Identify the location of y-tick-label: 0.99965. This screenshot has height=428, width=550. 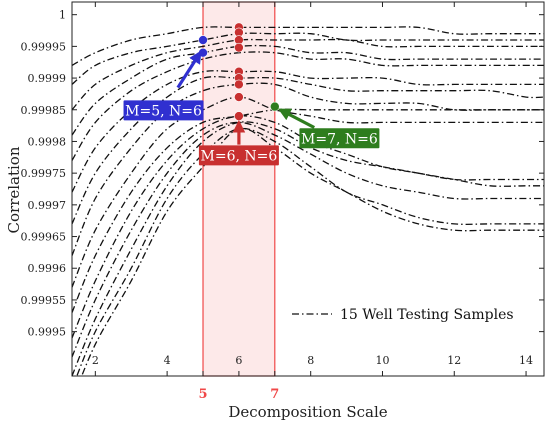
(44, 237).